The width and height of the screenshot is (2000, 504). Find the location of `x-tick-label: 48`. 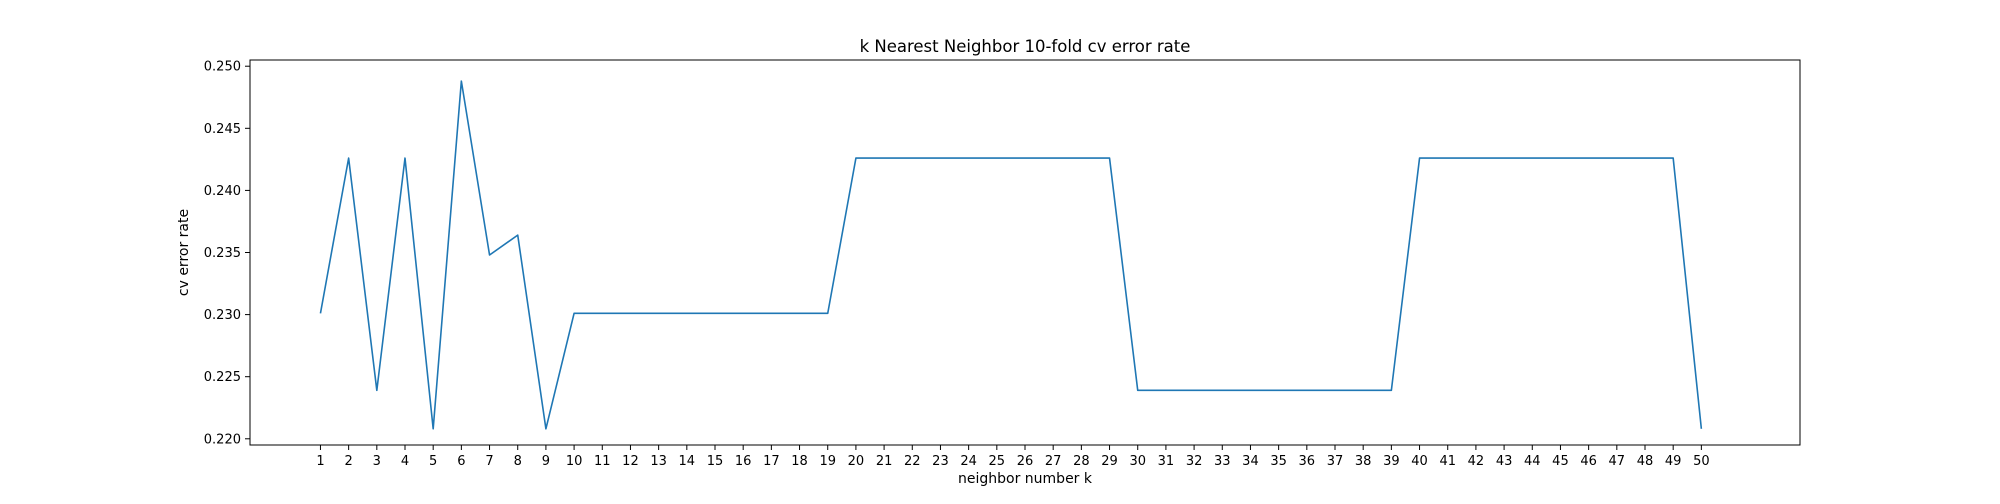

x-tick-label: 48 is located at coordinates (1645, 461).